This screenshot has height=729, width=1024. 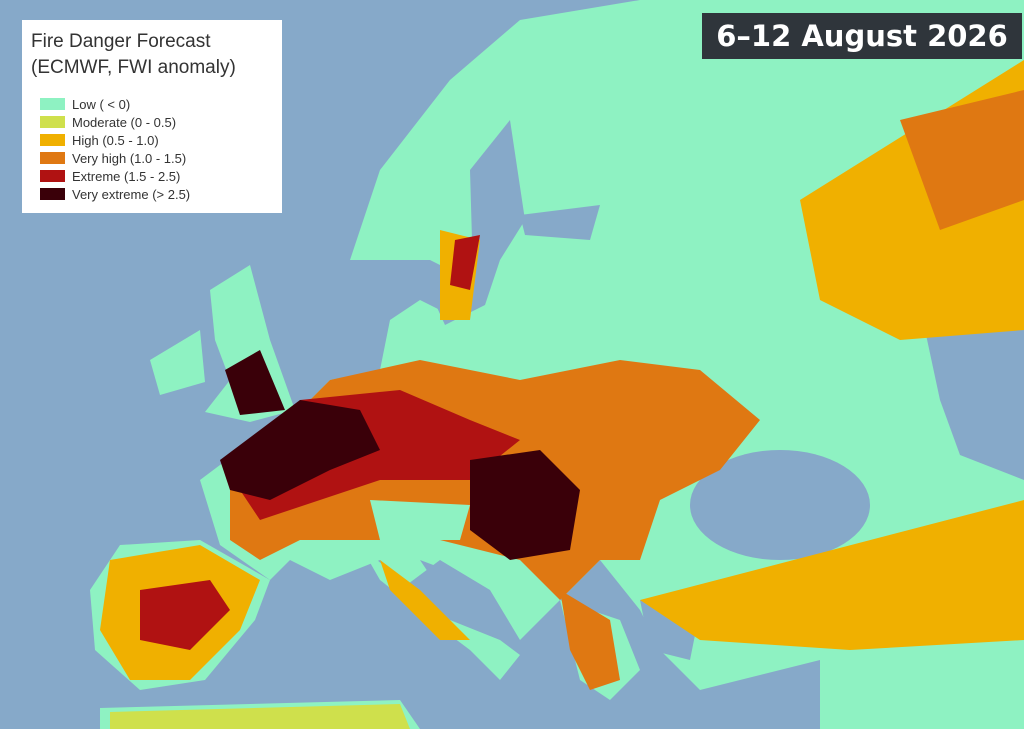 I want to click on legend-item: Low ( < 0), so click(x=115, y=104).